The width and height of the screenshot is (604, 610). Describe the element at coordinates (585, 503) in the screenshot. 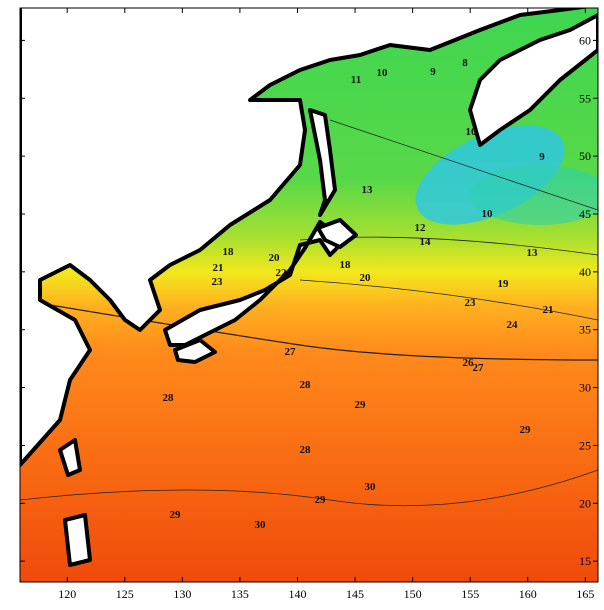

I see `y-tick-label: 20` at that location.